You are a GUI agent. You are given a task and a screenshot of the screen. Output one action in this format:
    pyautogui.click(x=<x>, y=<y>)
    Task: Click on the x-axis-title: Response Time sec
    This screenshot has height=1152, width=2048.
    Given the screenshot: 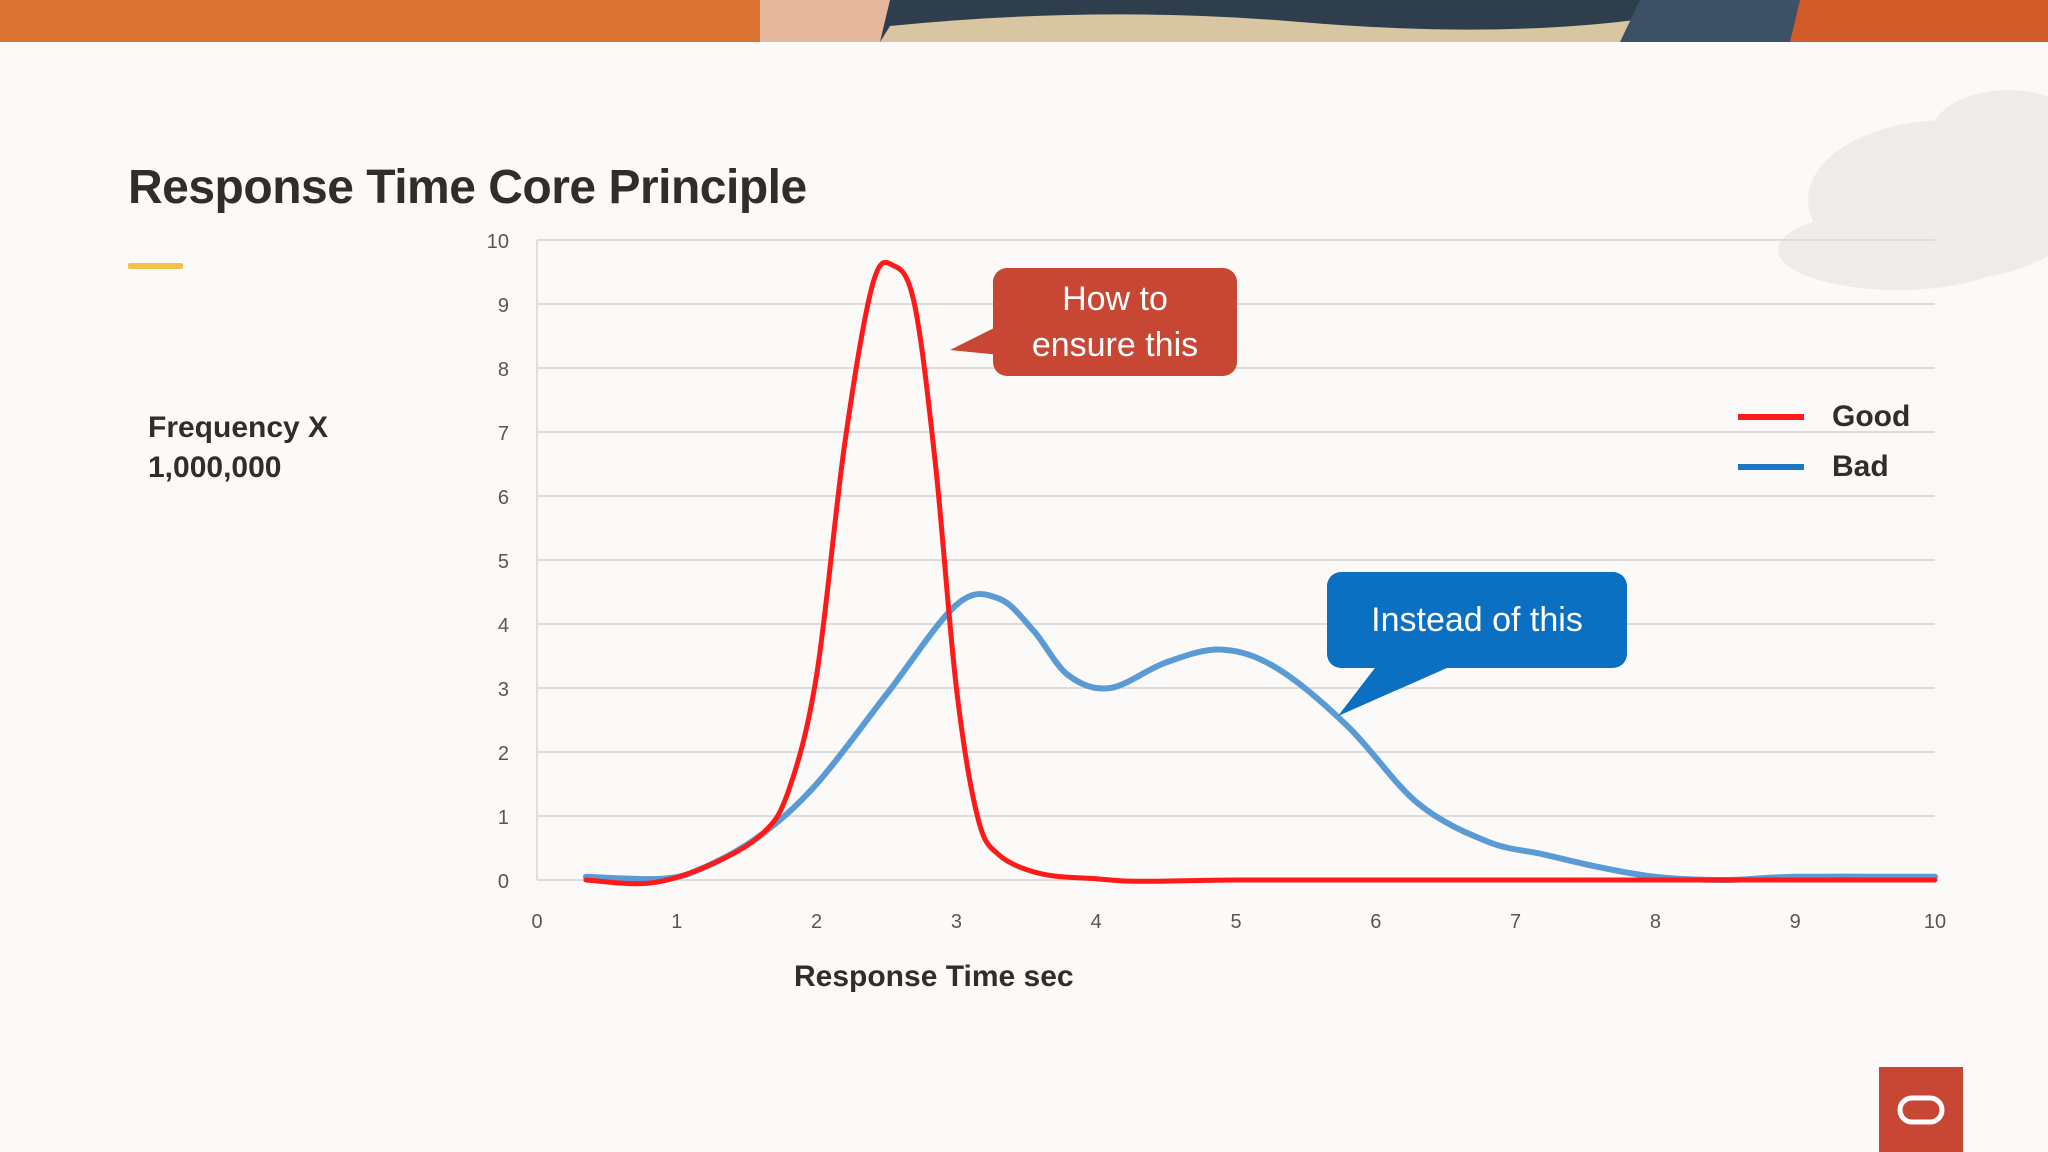 What is the action you would take?
    pyautogui.click(x=934, y=976)
    